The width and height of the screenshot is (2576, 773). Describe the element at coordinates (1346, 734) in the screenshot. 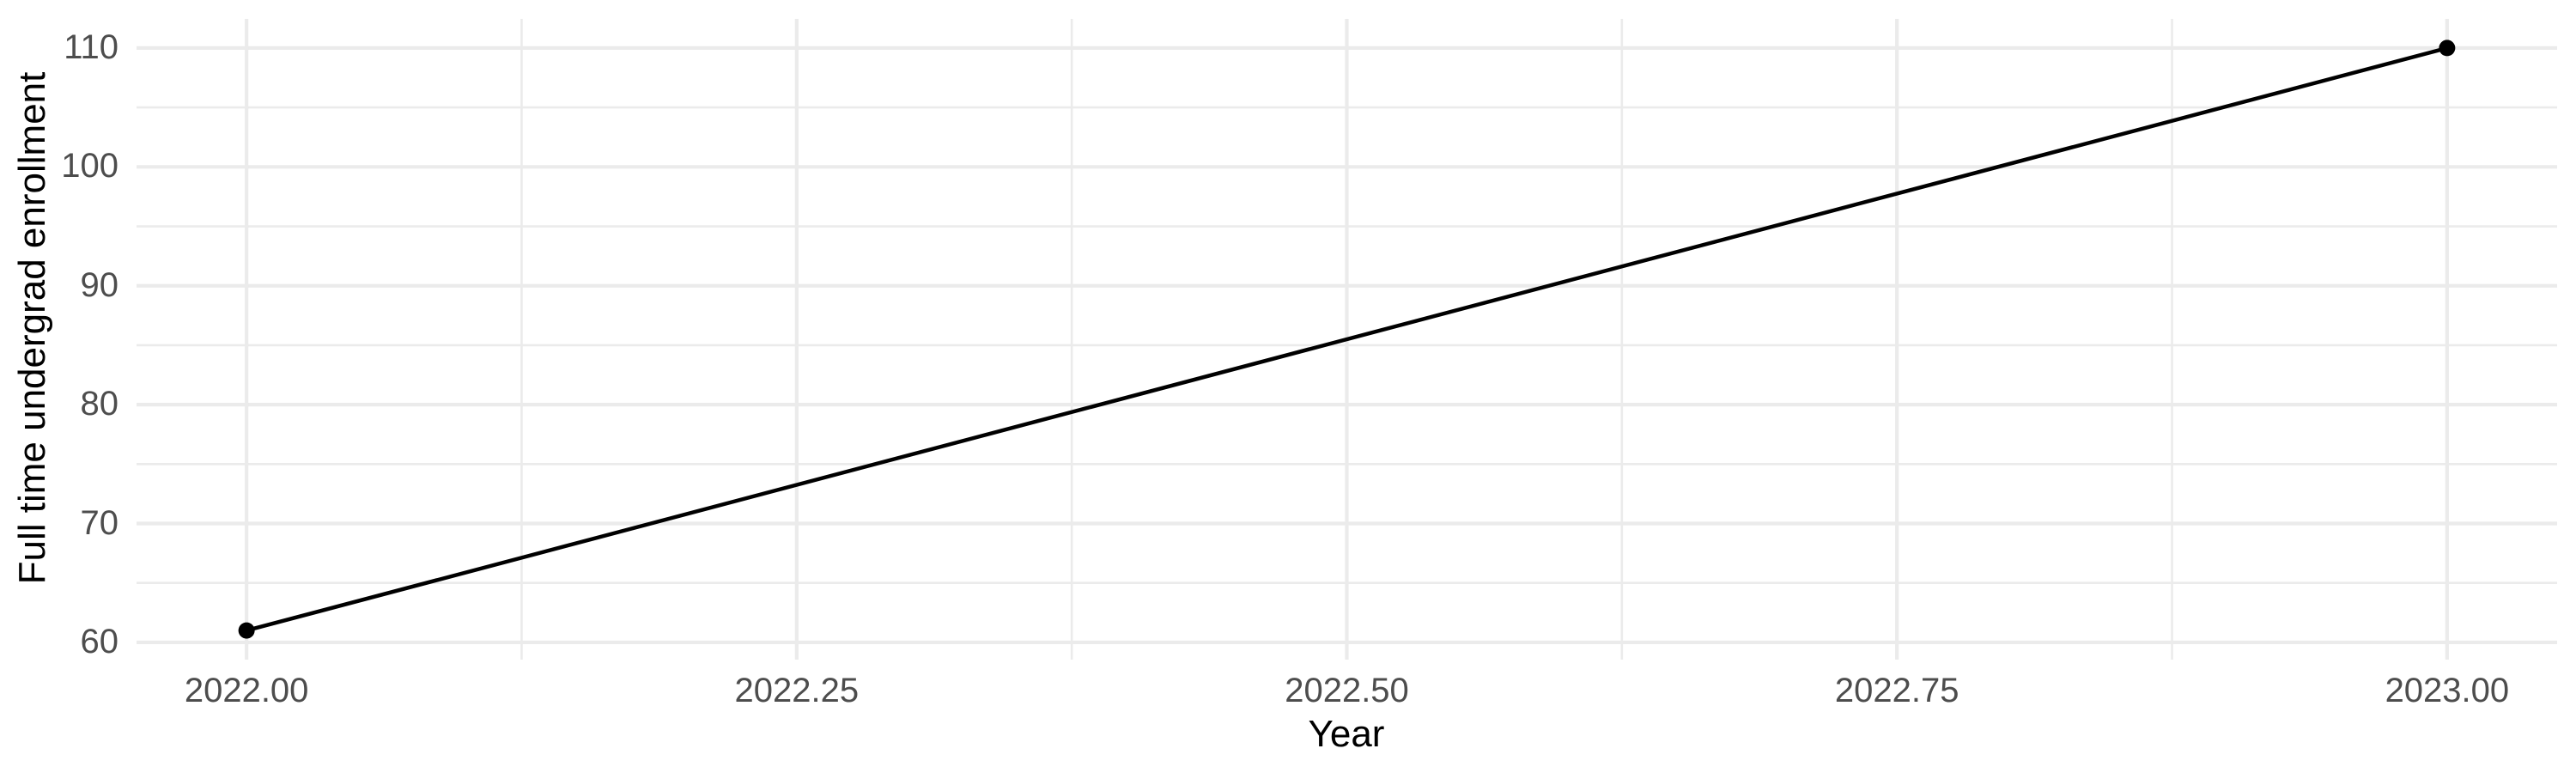

I see `x-axis-title: Year` at that location.